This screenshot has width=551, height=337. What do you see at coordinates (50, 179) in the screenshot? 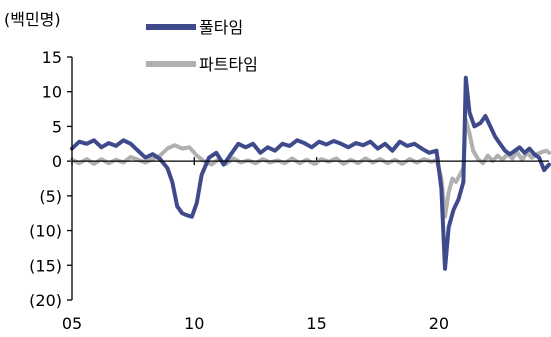
I see `y-axis-ticks: 15 10 5 0 (5) (10) (15) (20)` at bounding box center [50, 179].